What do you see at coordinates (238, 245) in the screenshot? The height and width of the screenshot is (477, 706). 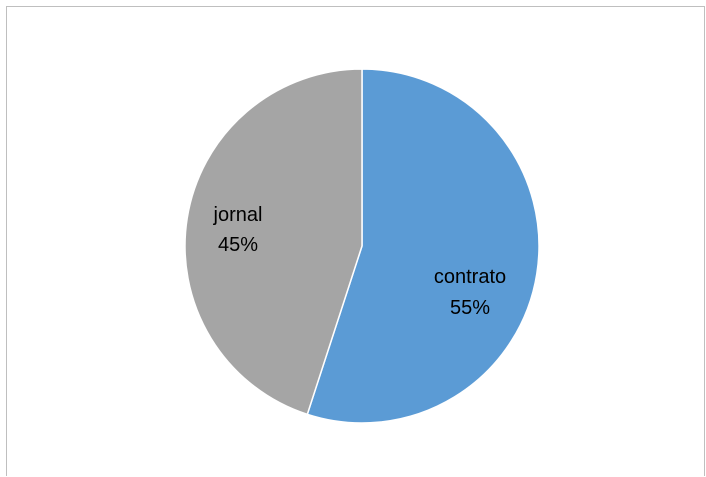 I see `slice-percent-jornal: 45%` at bounding box center [238, 245].